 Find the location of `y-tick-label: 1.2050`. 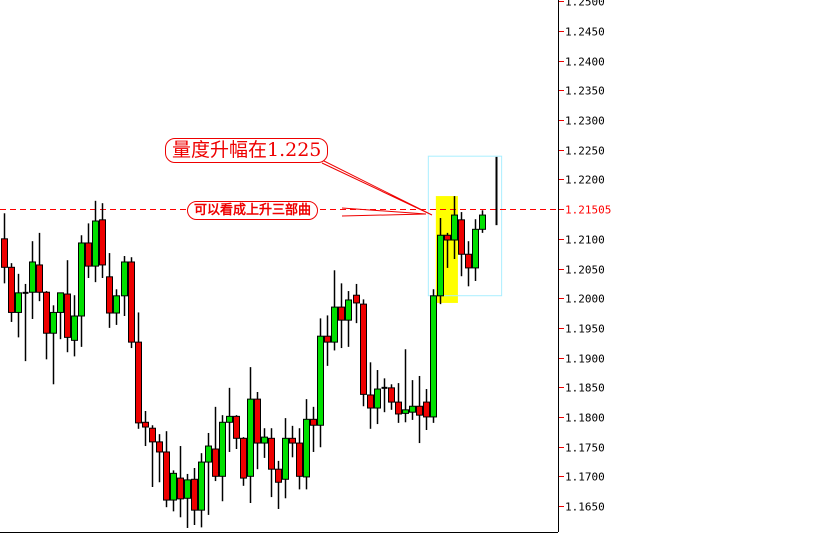

y-tick-label: 1.2050 is located at coordinates (585, 270).